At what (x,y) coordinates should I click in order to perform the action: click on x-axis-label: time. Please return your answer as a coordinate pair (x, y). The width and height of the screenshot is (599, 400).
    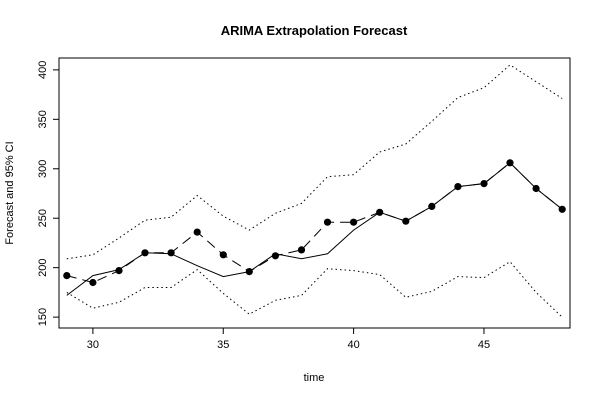
    Looking at the image, I should click on (314, 378).